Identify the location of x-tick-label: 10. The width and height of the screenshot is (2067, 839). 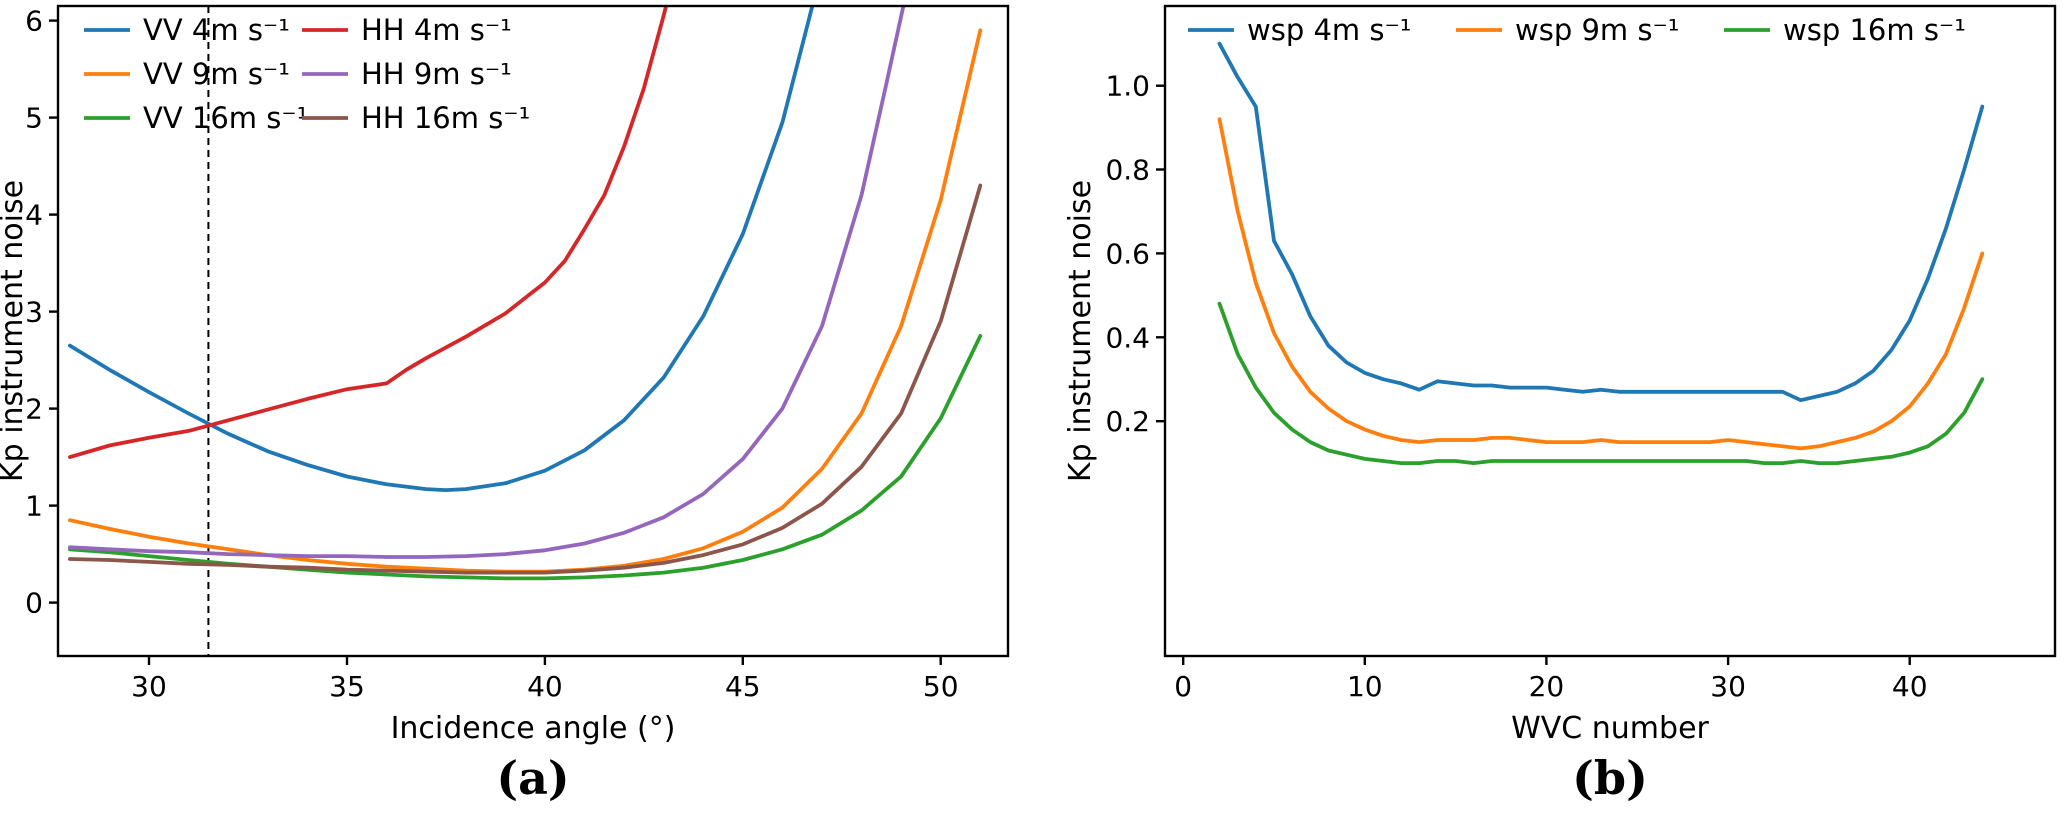
(1365, 686).